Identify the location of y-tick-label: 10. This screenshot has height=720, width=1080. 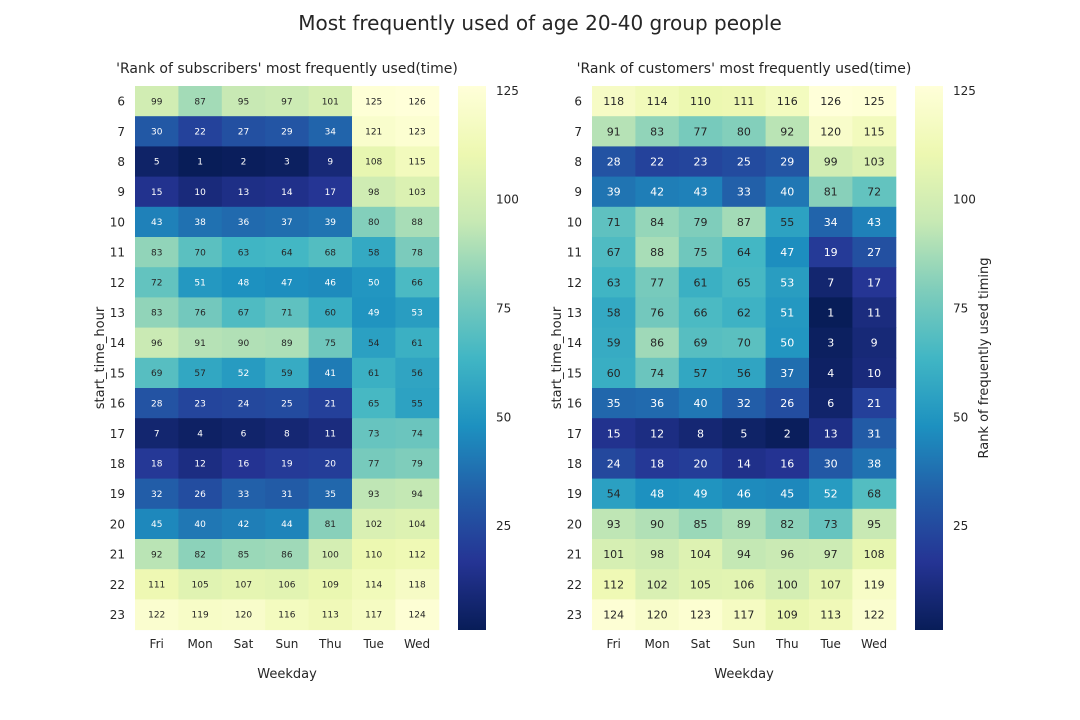
(574, 222).